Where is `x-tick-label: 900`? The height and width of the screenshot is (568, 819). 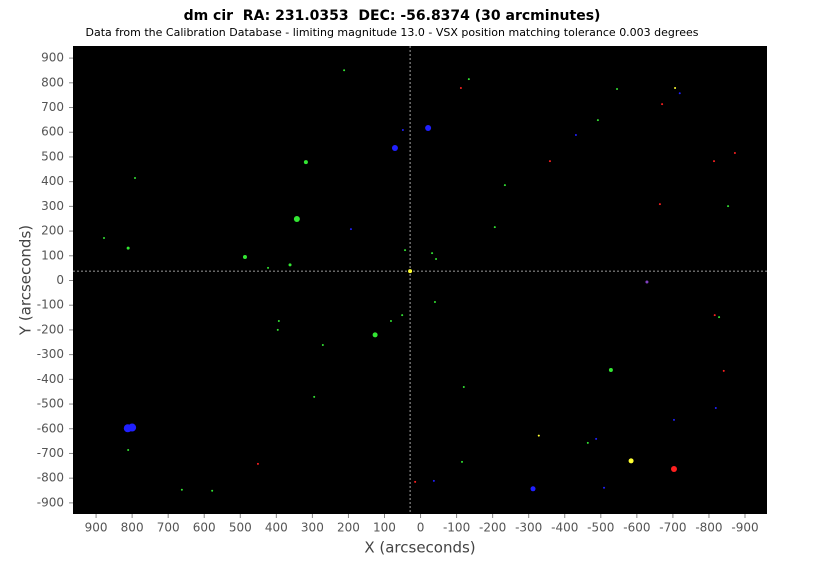
x-tick-label: 900 is located at coordinates (96, 528).